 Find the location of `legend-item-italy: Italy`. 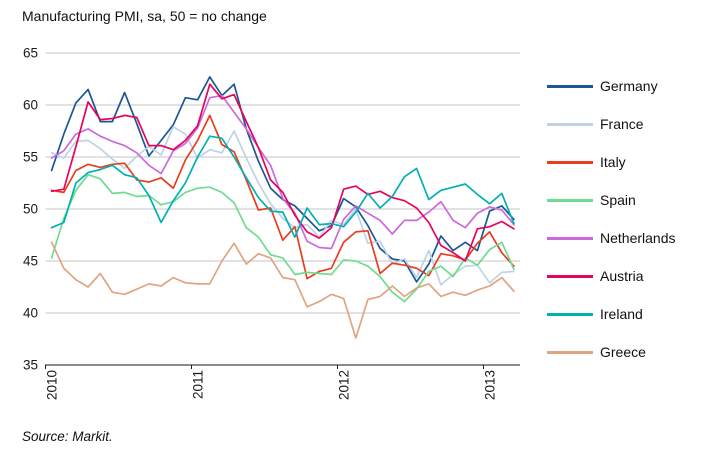

legend-item-italy: Italy is located at coordinates (627, 162).